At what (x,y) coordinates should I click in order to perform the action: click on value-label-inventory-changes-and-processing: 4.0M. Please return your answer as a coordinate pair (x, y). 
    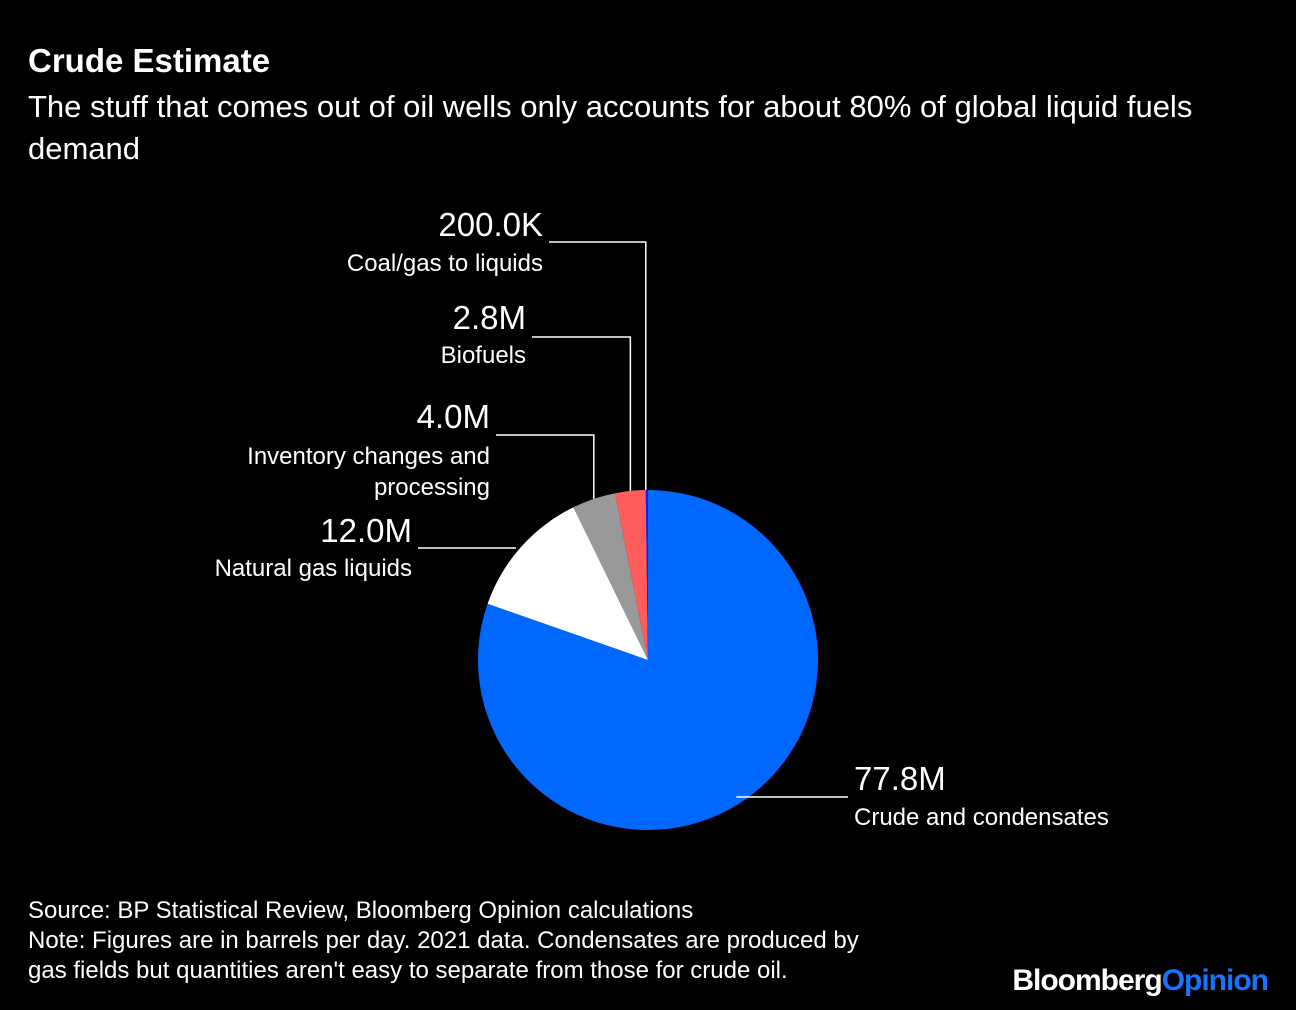
    Looking at the image, I should click on (453, 416).